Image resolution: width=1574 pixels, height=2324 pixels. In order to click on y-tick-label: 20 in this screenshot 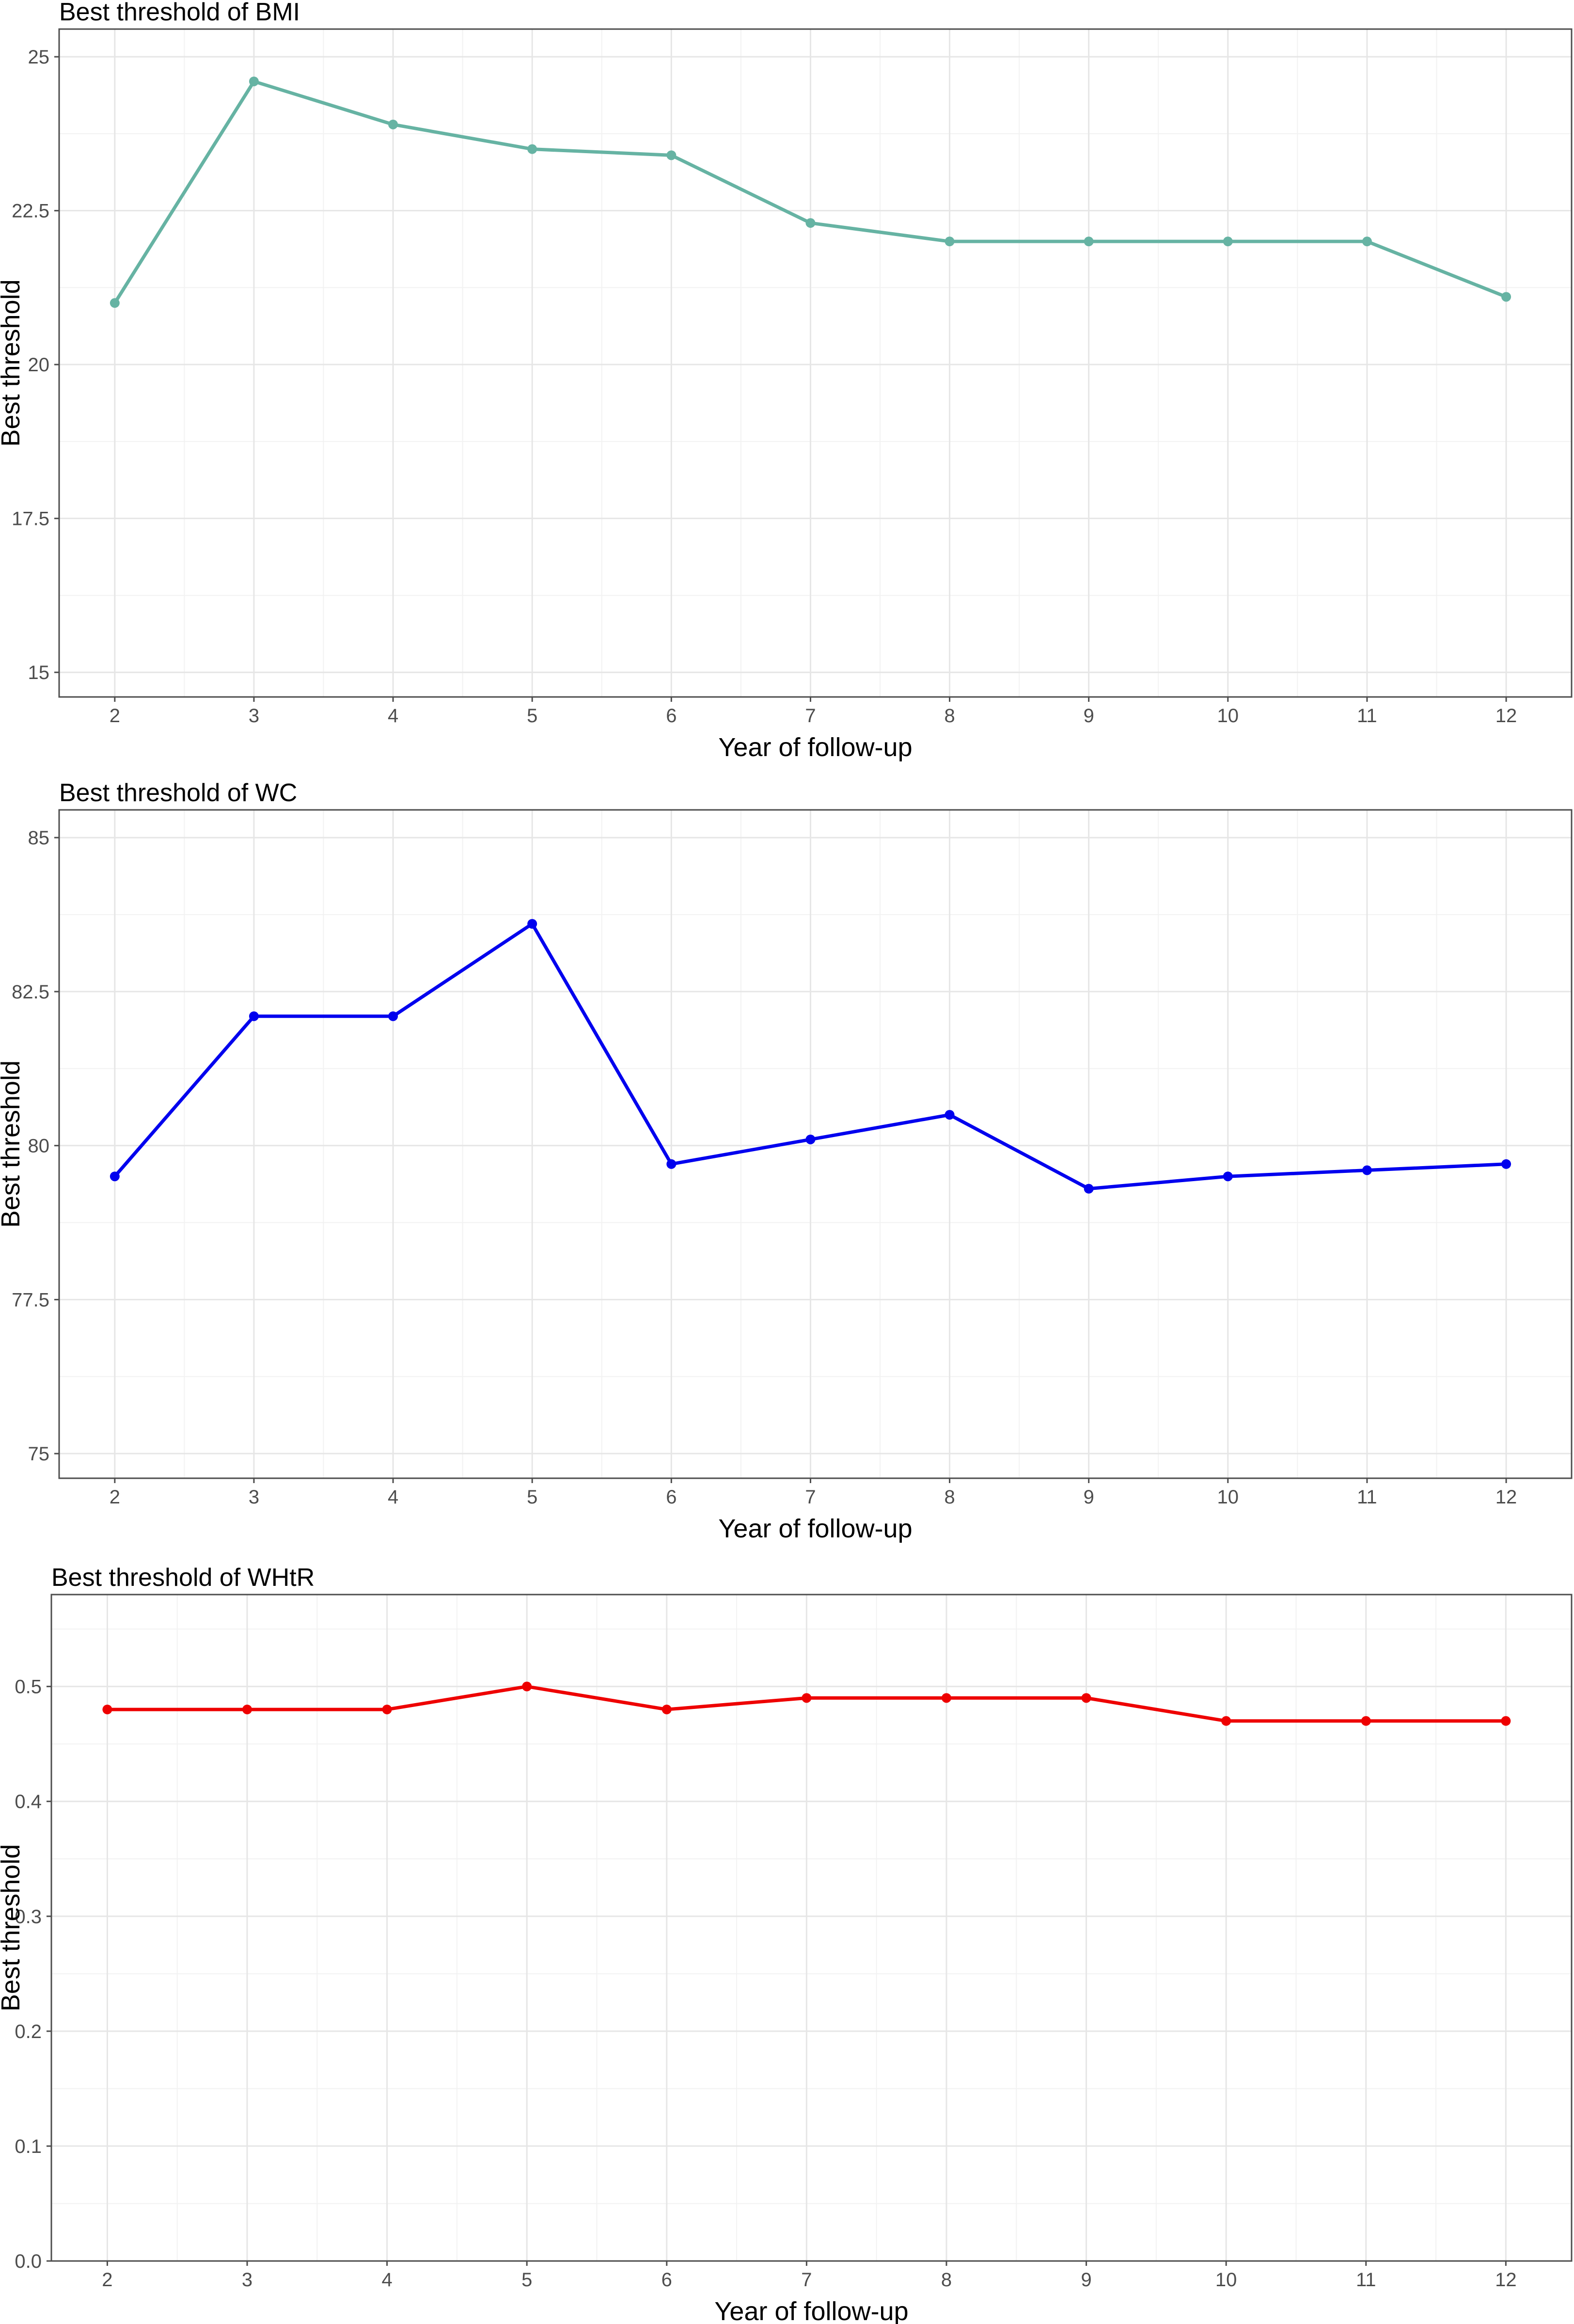, I will do `click(39, 365)`.